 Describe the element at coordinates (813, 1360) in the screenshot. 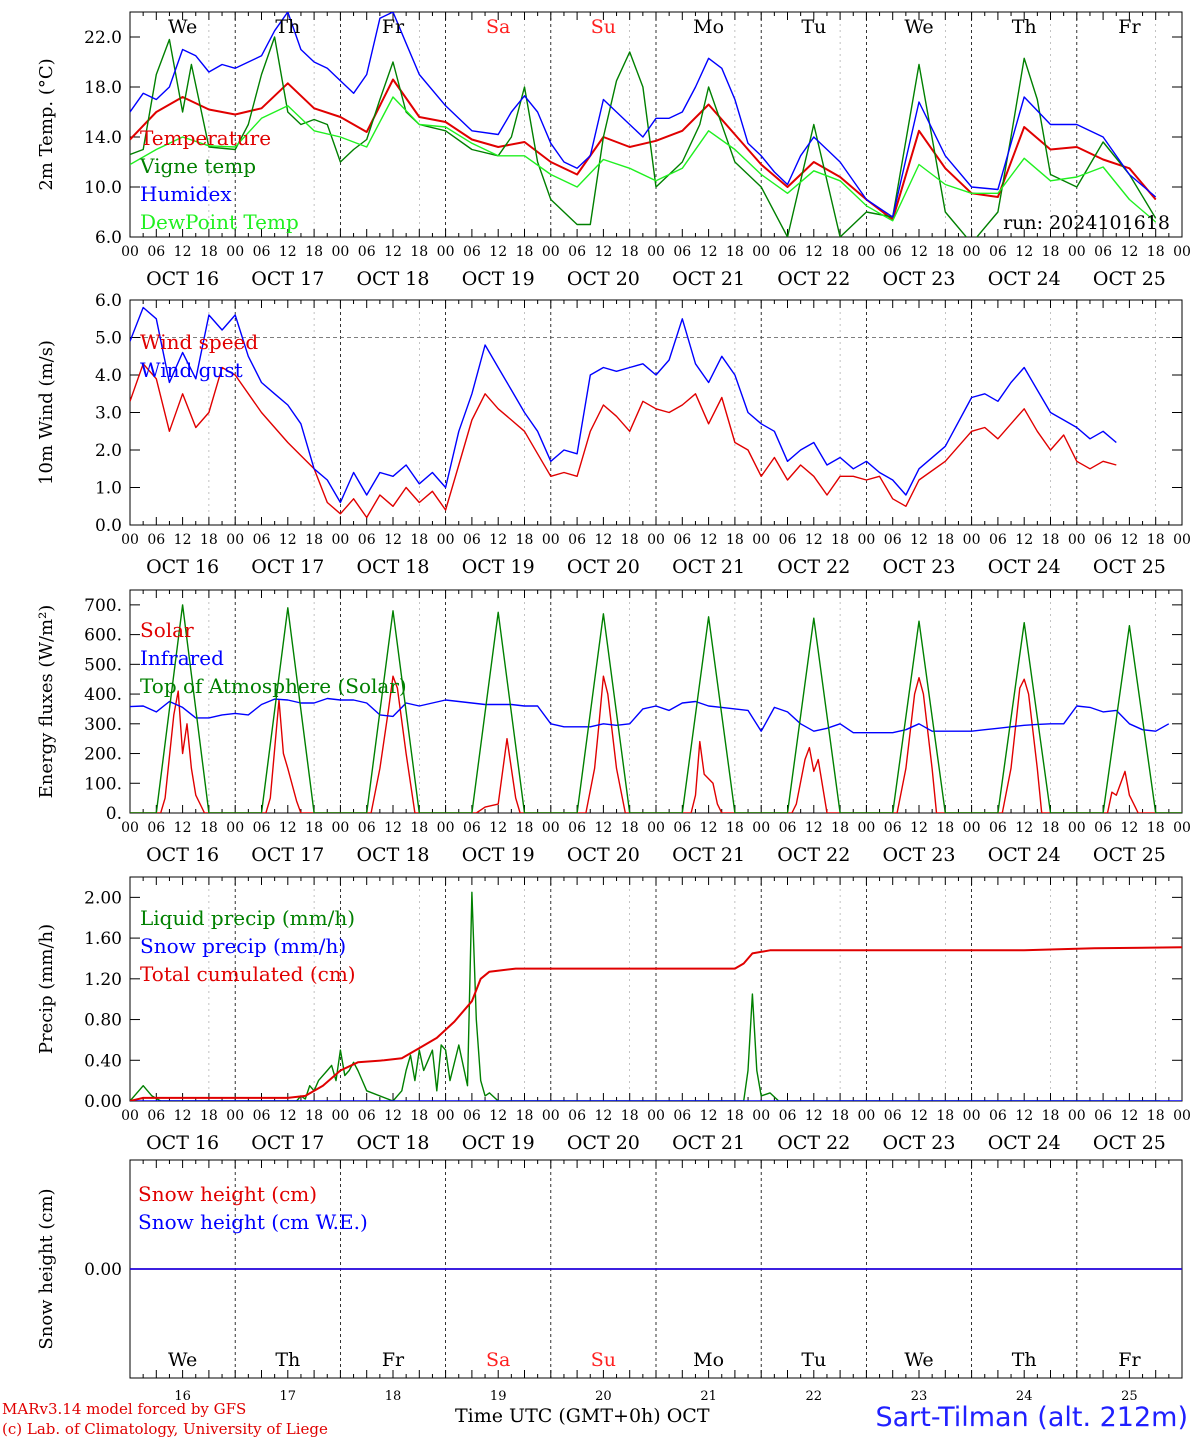

I see `weekday-label-bottom: Tu` at that location.